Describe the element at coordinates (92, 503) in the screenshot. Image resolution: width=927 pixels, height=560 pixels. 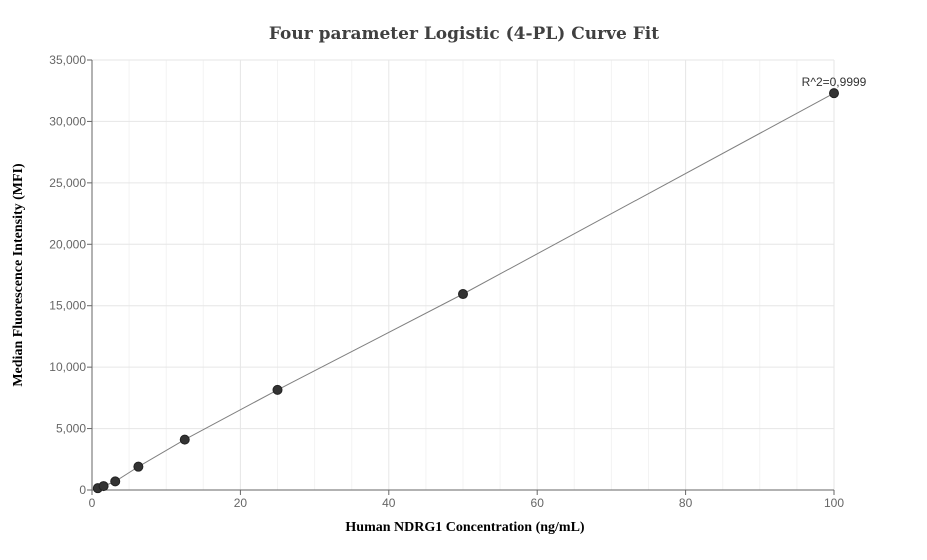
I see `x-tick-label: 0` at that location.